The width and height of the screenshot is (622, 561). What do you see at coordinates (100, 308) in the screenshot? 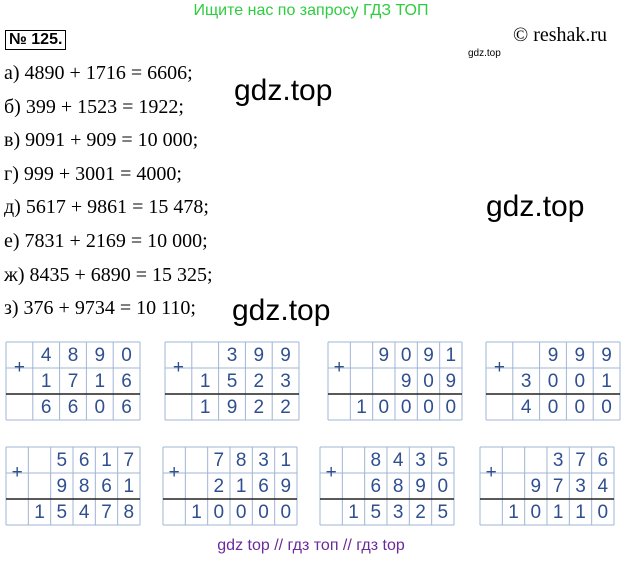
I see `solution-line: з) 376 + 9734 = 10 110;` at bounding box center [100, 308].